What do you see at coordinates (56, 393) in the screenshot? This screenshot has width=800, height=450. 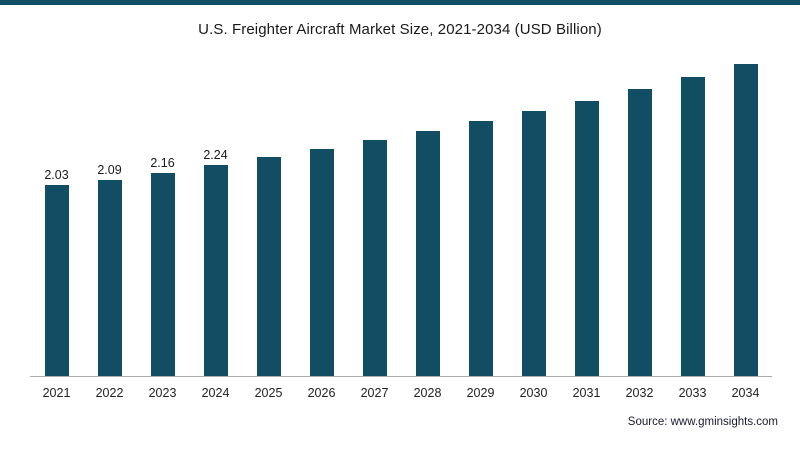 I see `x-axis-tick-label: 2021` at bounding box center [56, 393].